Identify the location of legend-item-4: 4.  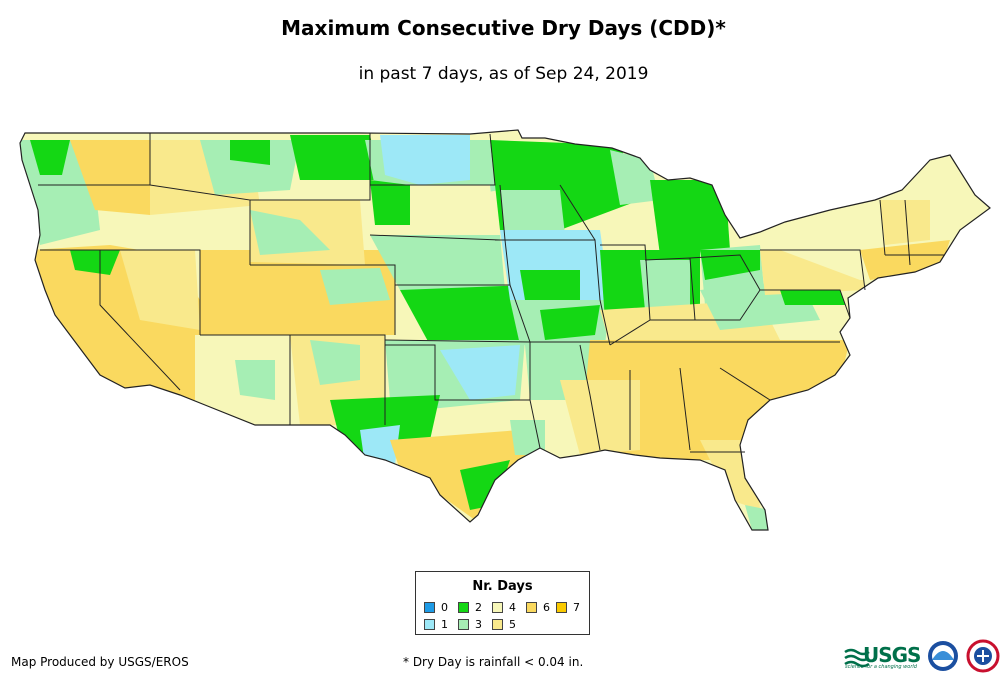
(504, 608).